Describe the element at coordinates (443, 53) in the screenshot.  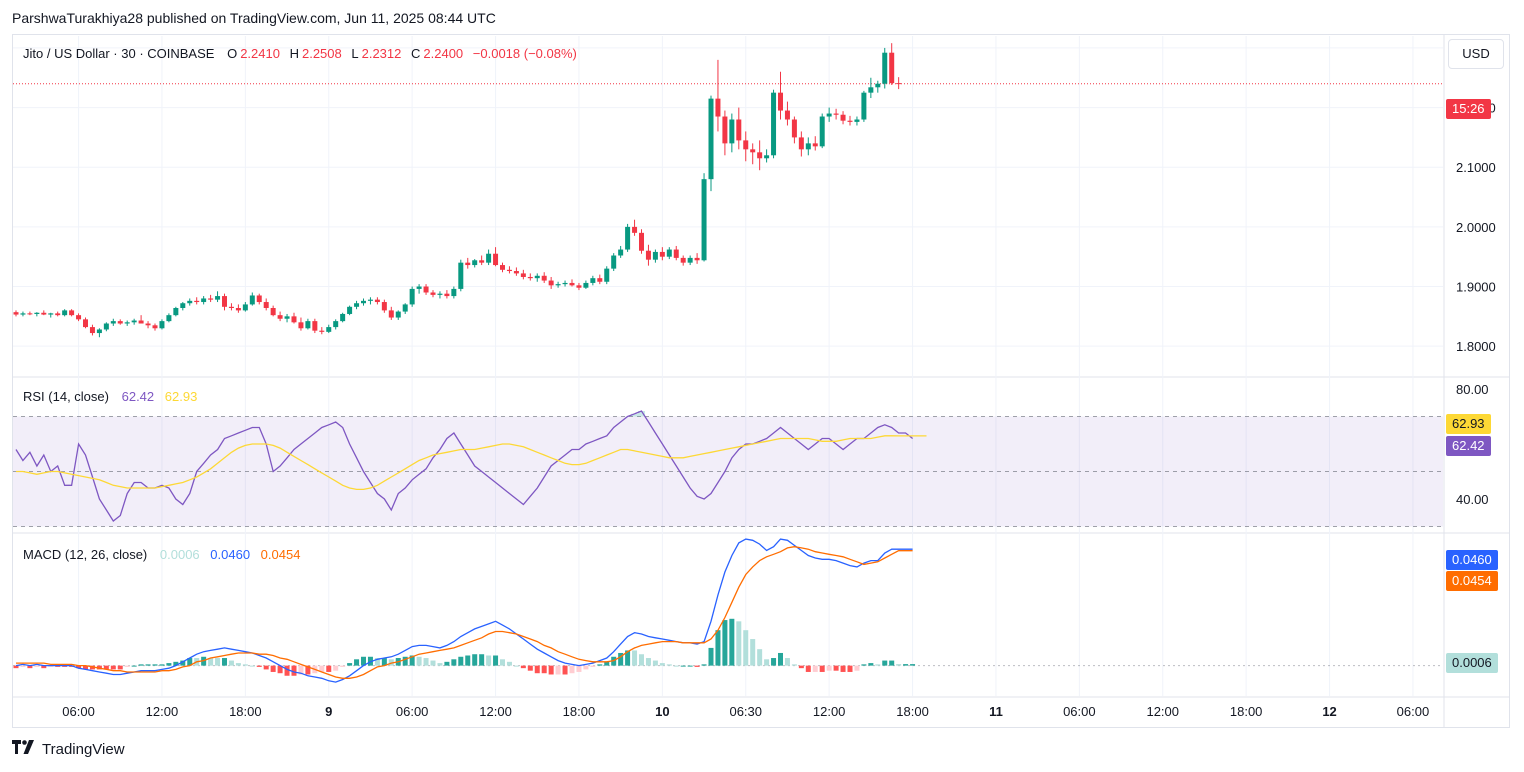
I see `close-value: 2.2400` at that location.